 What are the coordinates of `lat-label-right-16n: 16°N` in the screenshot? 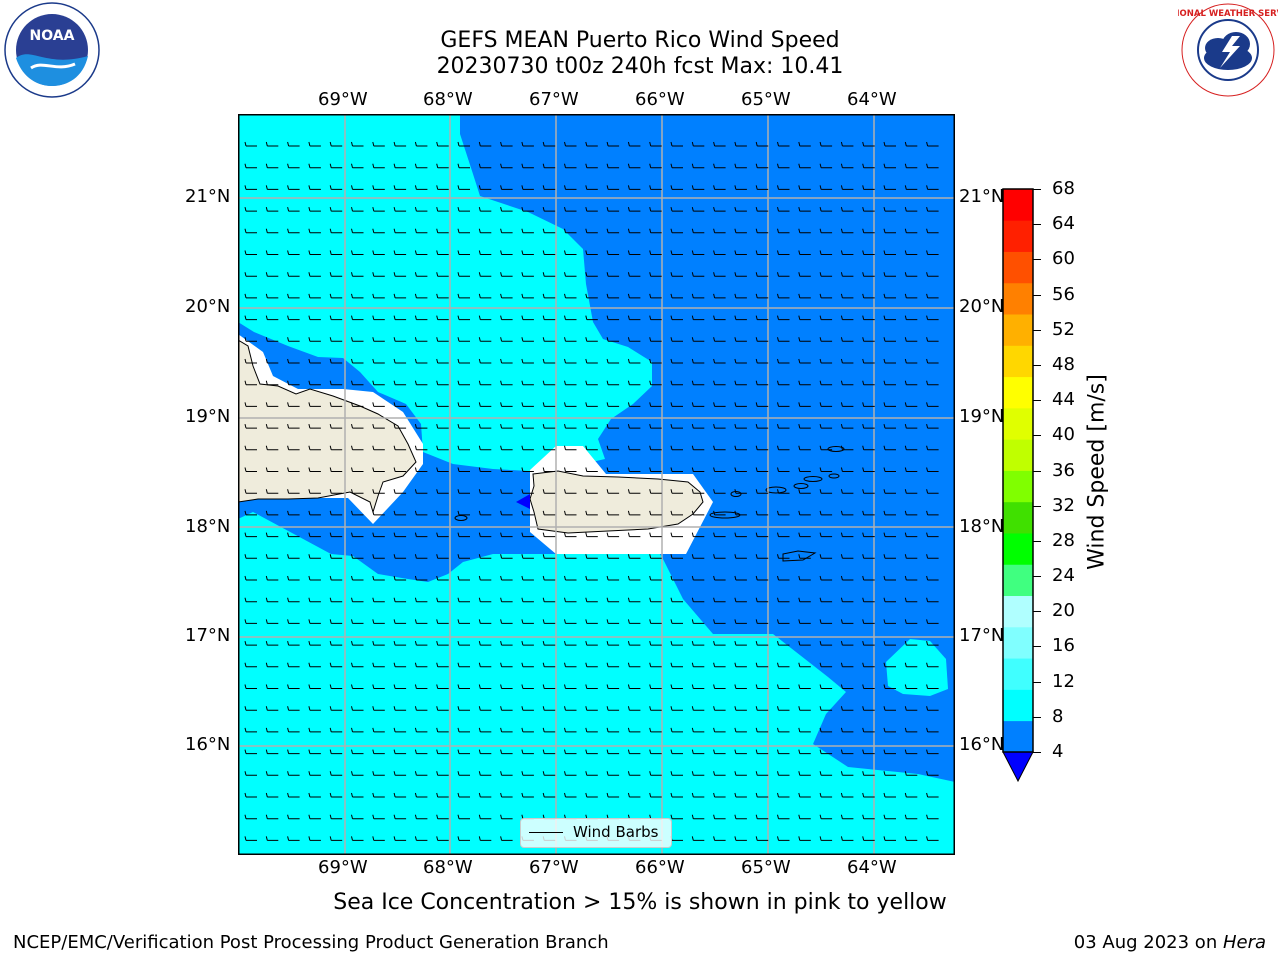 It's located at (982, 744).